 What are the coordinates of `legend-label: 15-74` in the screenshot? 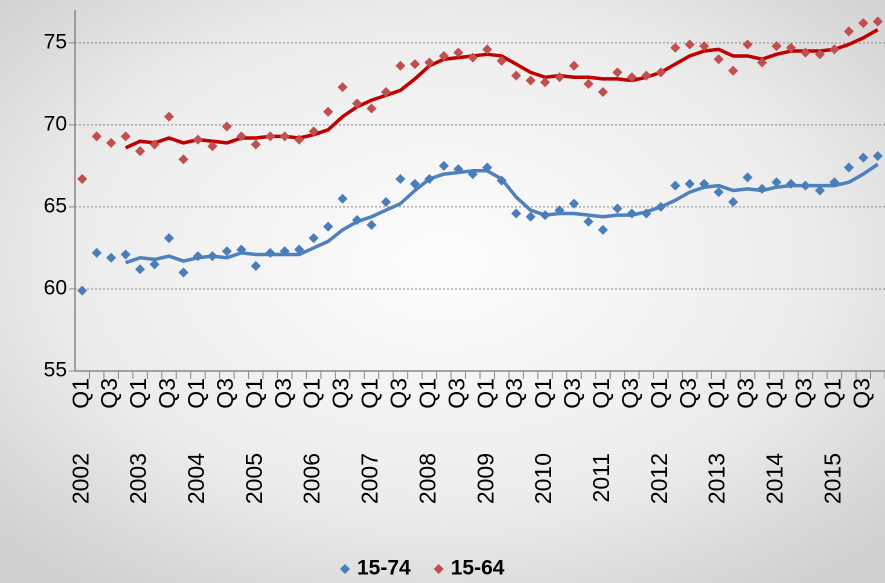 It's located at (384, 568).